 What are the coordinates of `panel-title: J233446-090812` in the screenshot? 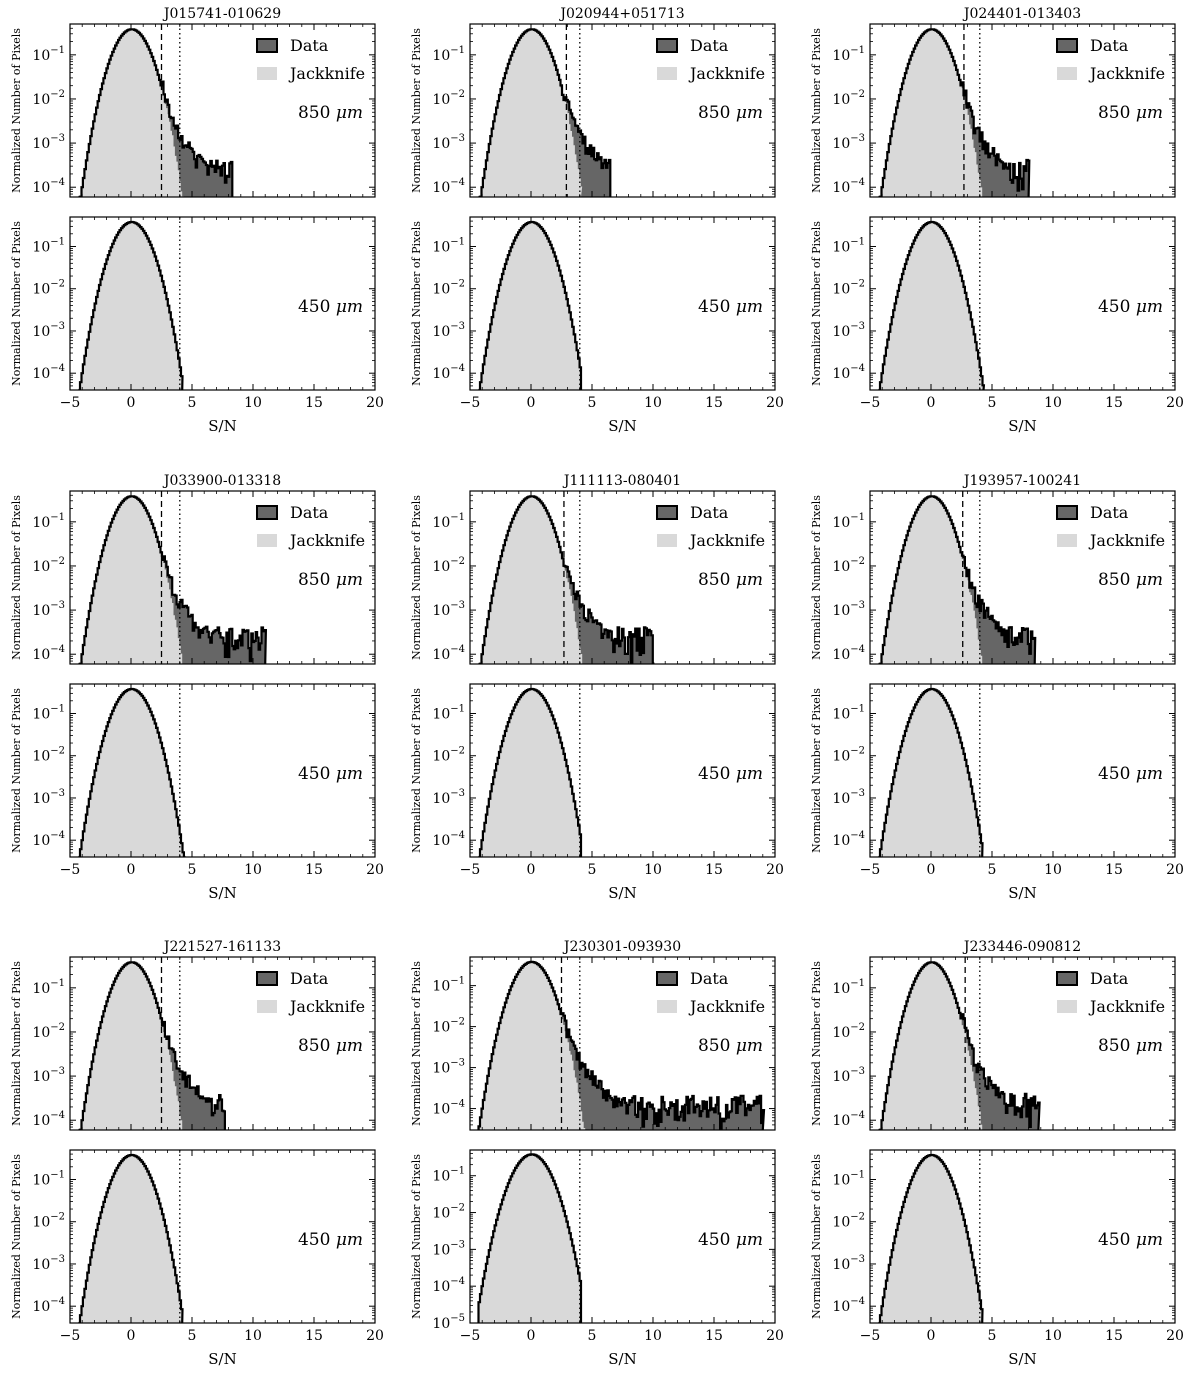 It's located at (1021, 947).